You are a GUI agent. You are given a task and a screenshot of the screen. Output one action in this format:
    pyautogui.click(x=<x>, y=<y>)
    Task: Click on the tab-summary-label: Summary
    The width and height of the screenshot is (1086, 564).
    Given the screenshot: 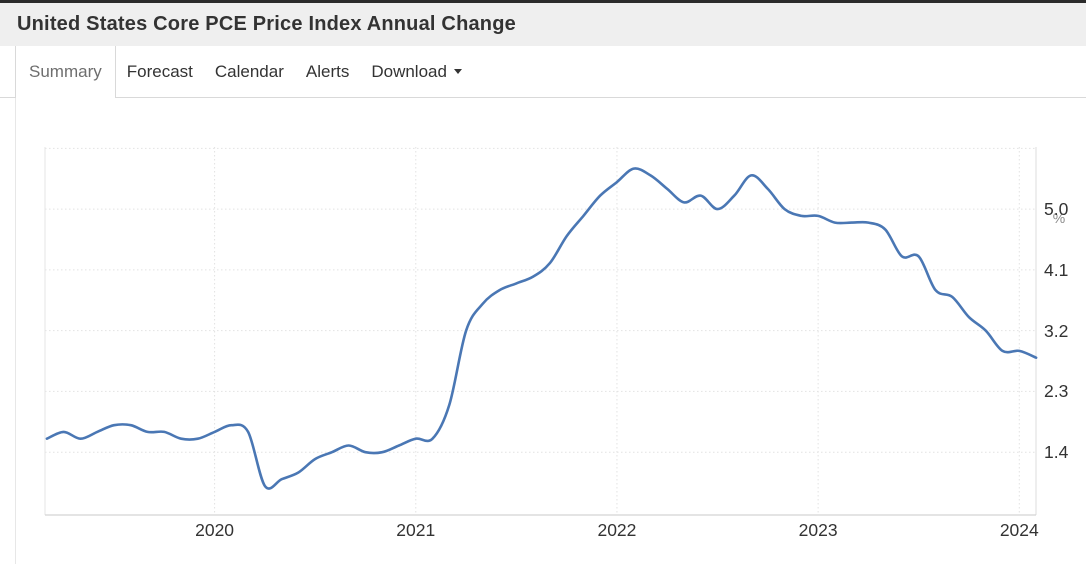 What is the action you would take?
    pyautogui.click(x=65, y=71)
    